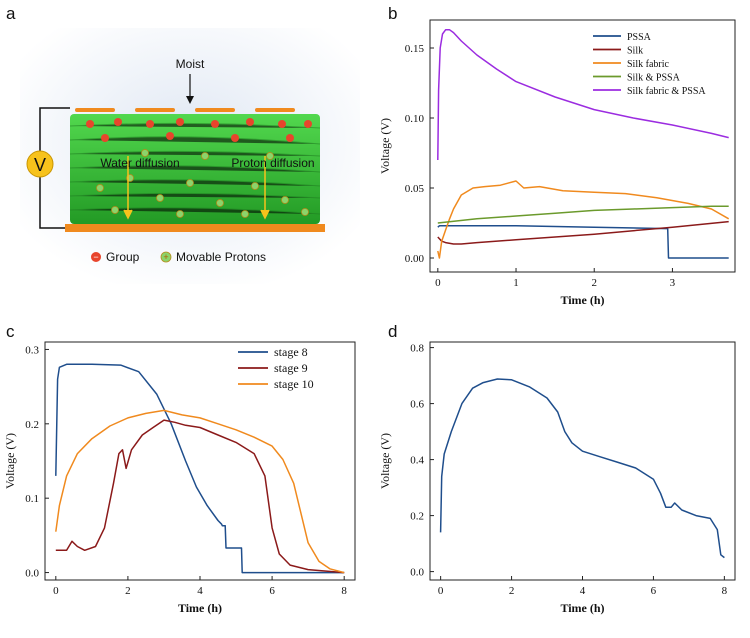 The width and height of the screenshot is (750, 638). Describe the element at coordinates (196, 188) in the screenshot. I see `diffusion-arrows` at that location.